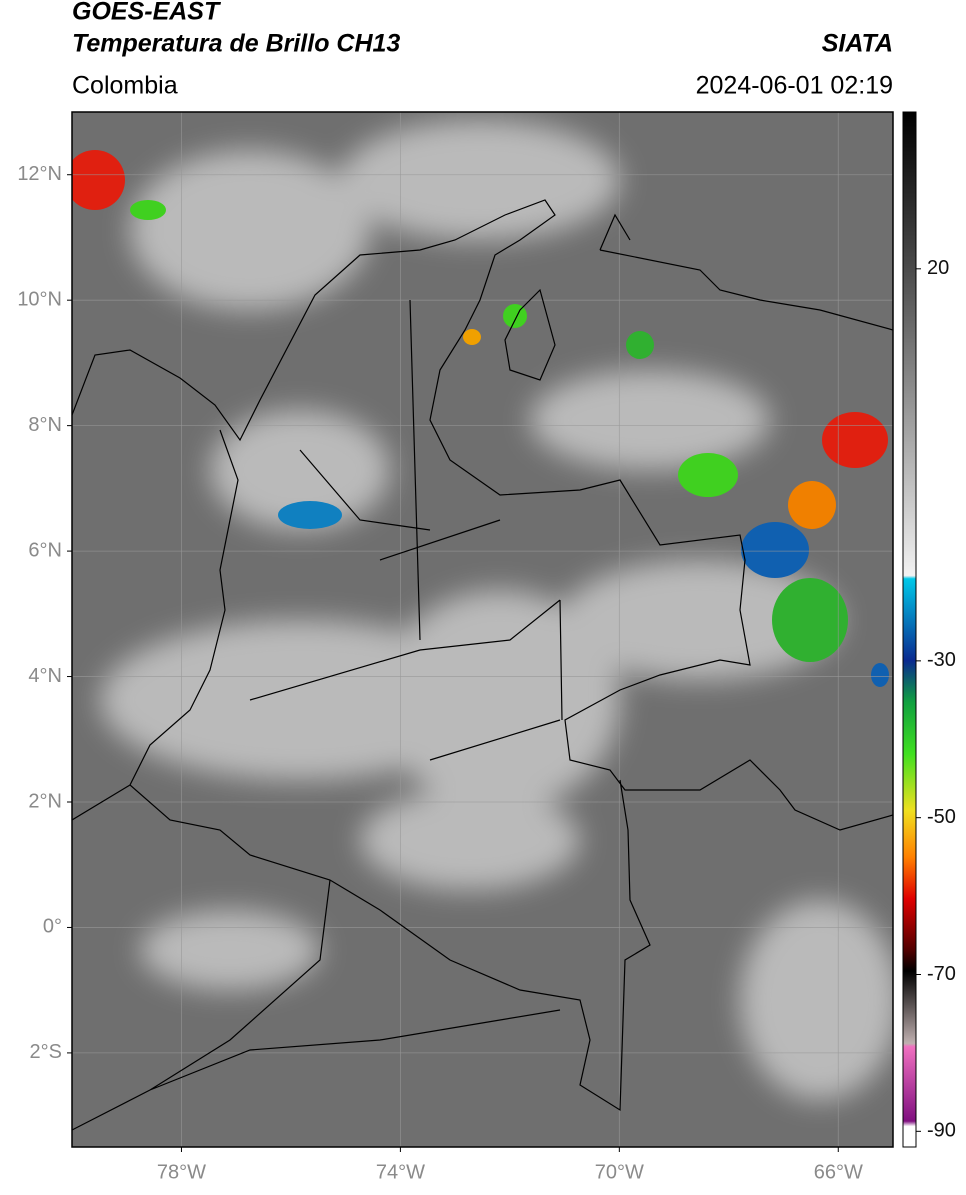 The image size is (966, 1195). Describe the element at coordinates (941, 817) in the screenshot. I see `colorbar-tick-label: -50` at that location.